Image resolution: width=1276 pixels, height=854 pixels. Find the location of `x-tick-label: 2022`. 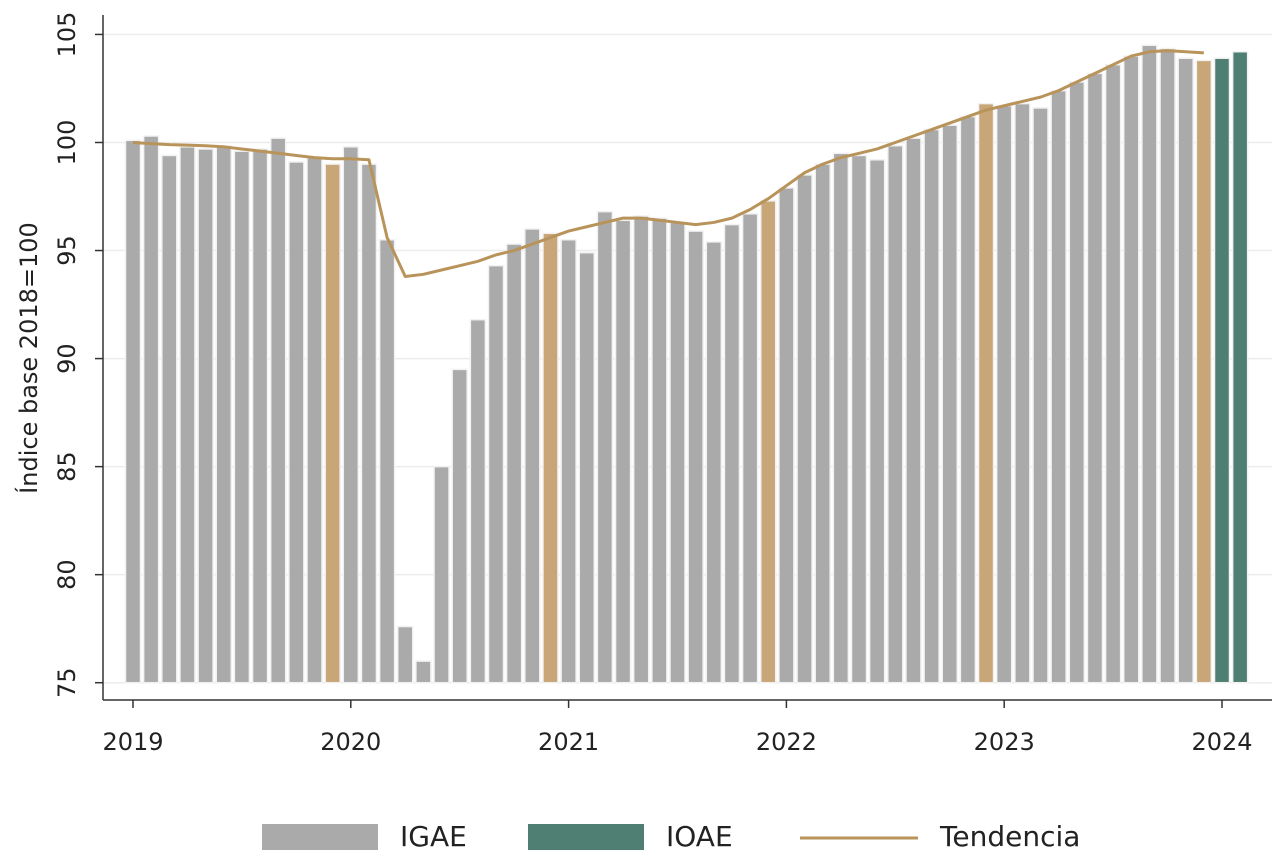

x-tick-label: 2022 is located at coordinates (786, 742).